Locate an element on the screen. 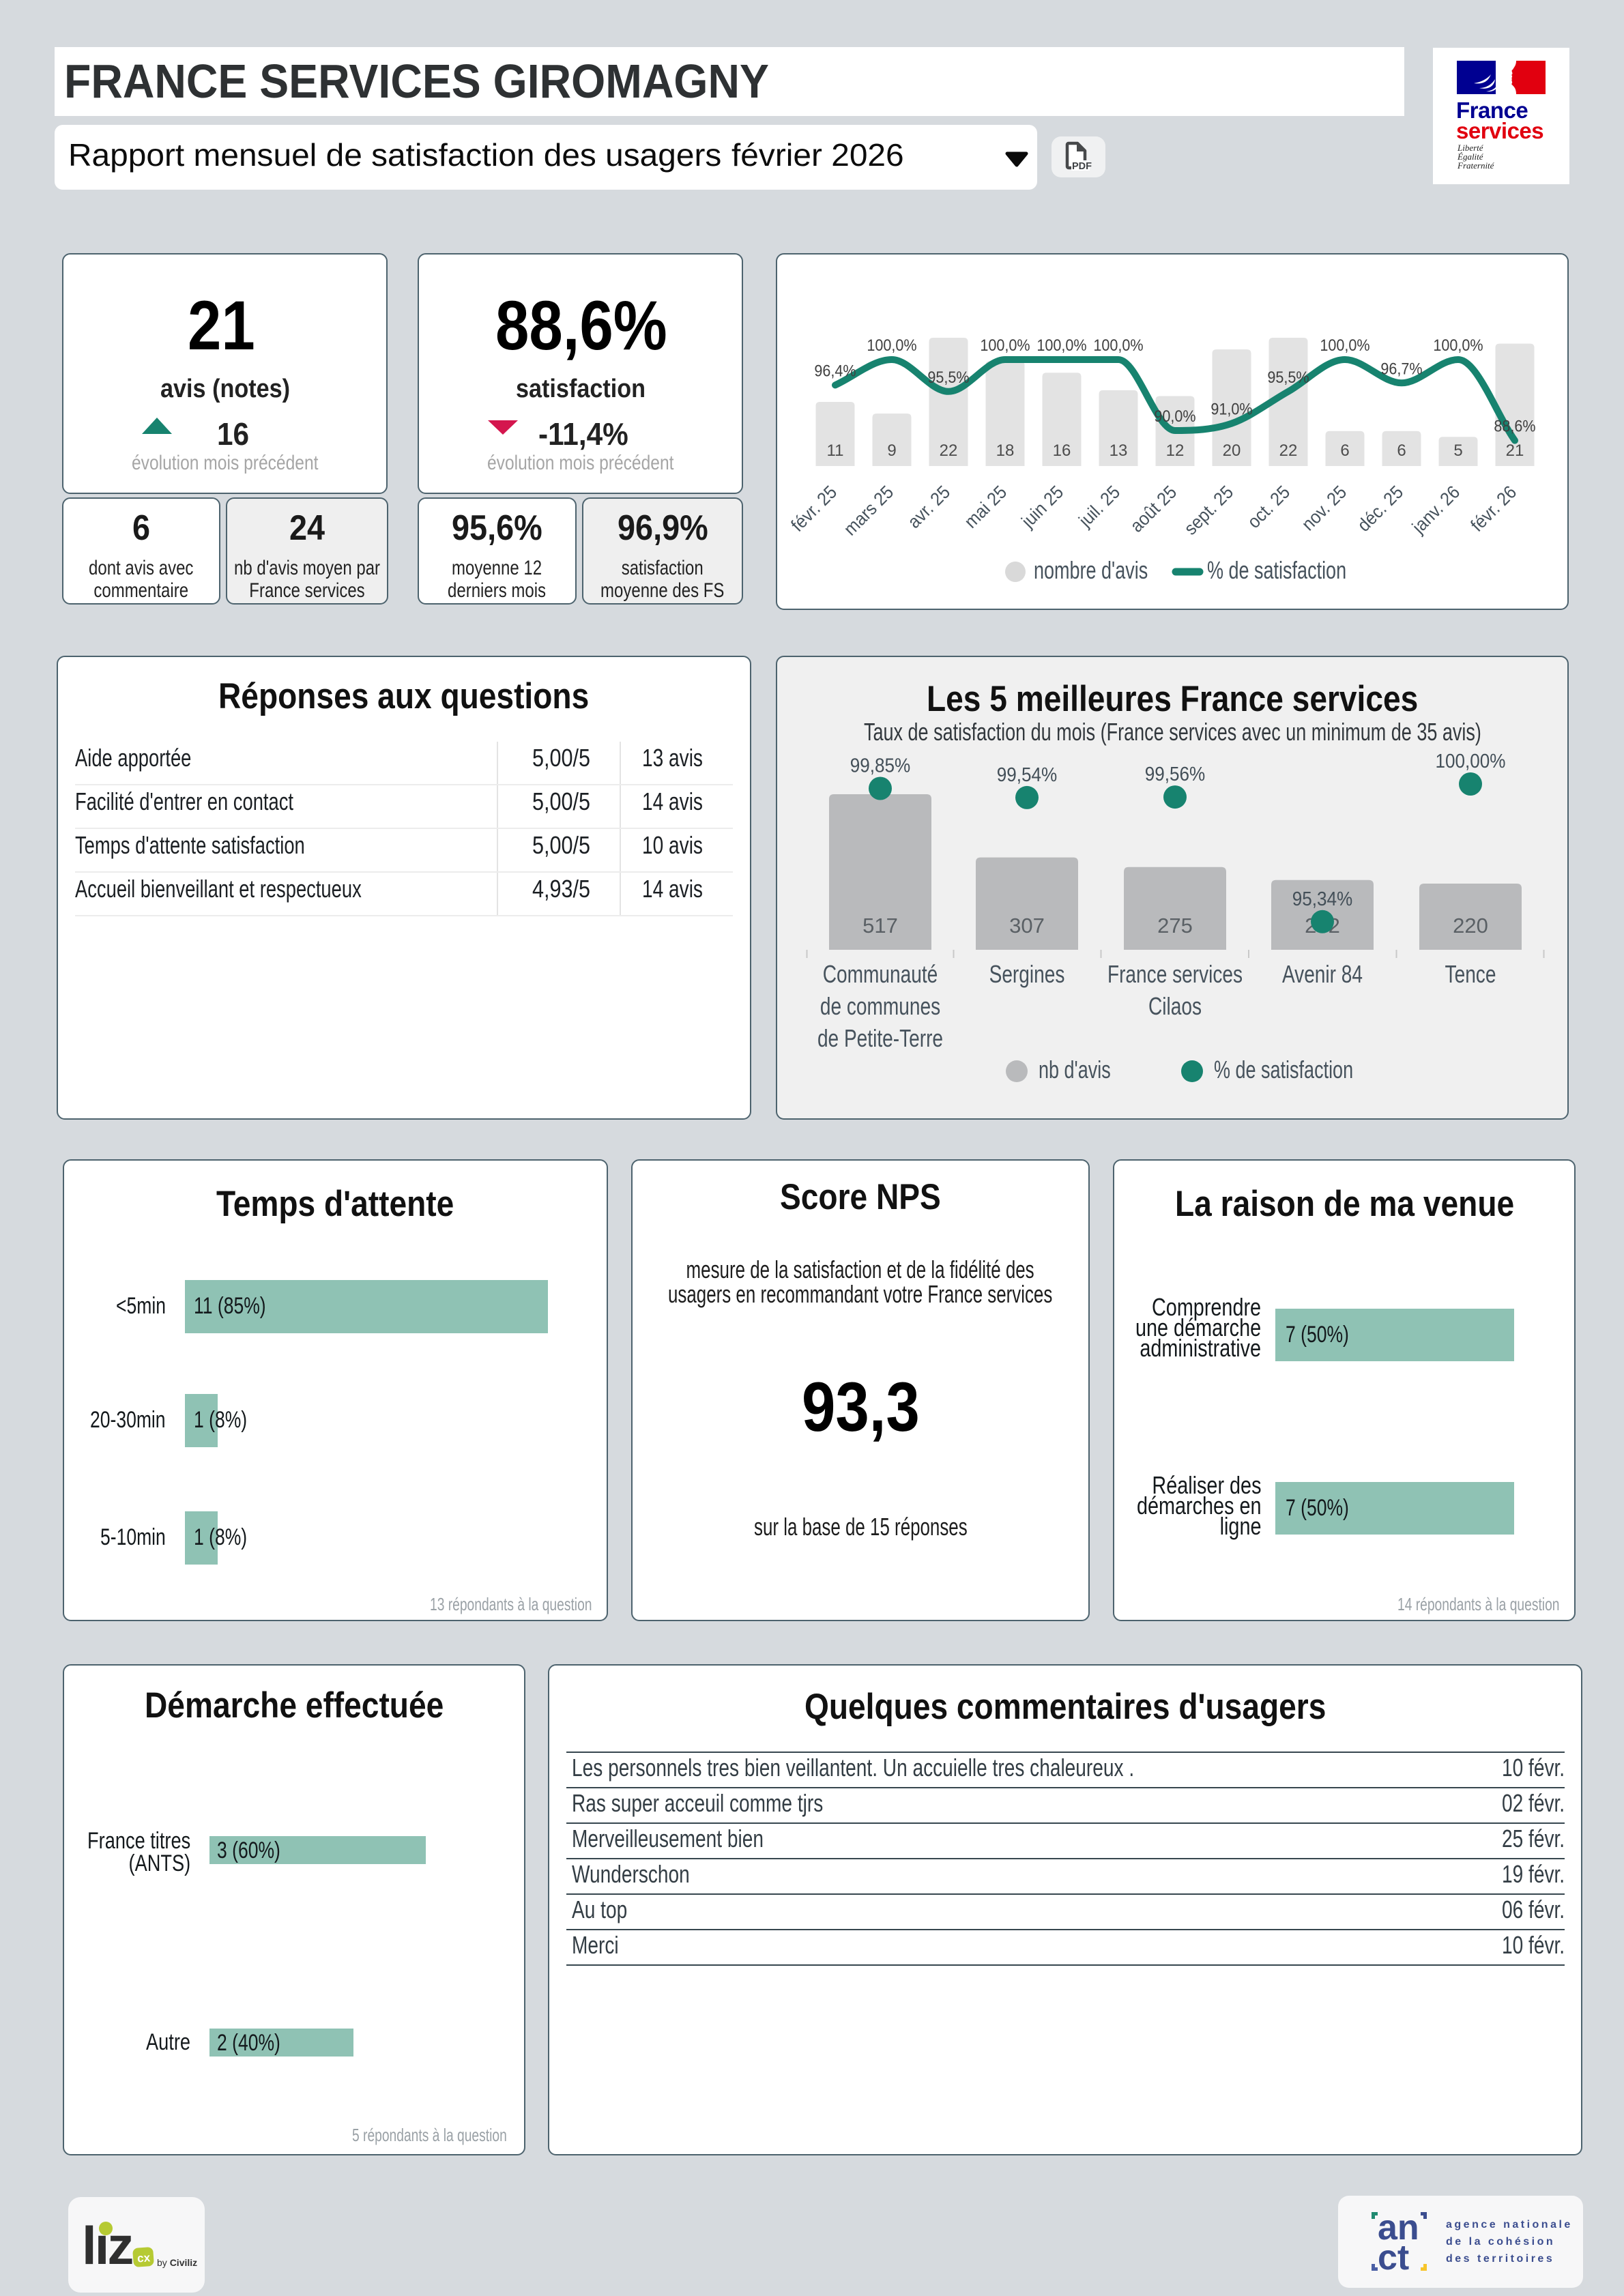 The height and width of the screenshot is (2296, 1624). svg-text: 99,54% is located at coordinates (1027, 775).